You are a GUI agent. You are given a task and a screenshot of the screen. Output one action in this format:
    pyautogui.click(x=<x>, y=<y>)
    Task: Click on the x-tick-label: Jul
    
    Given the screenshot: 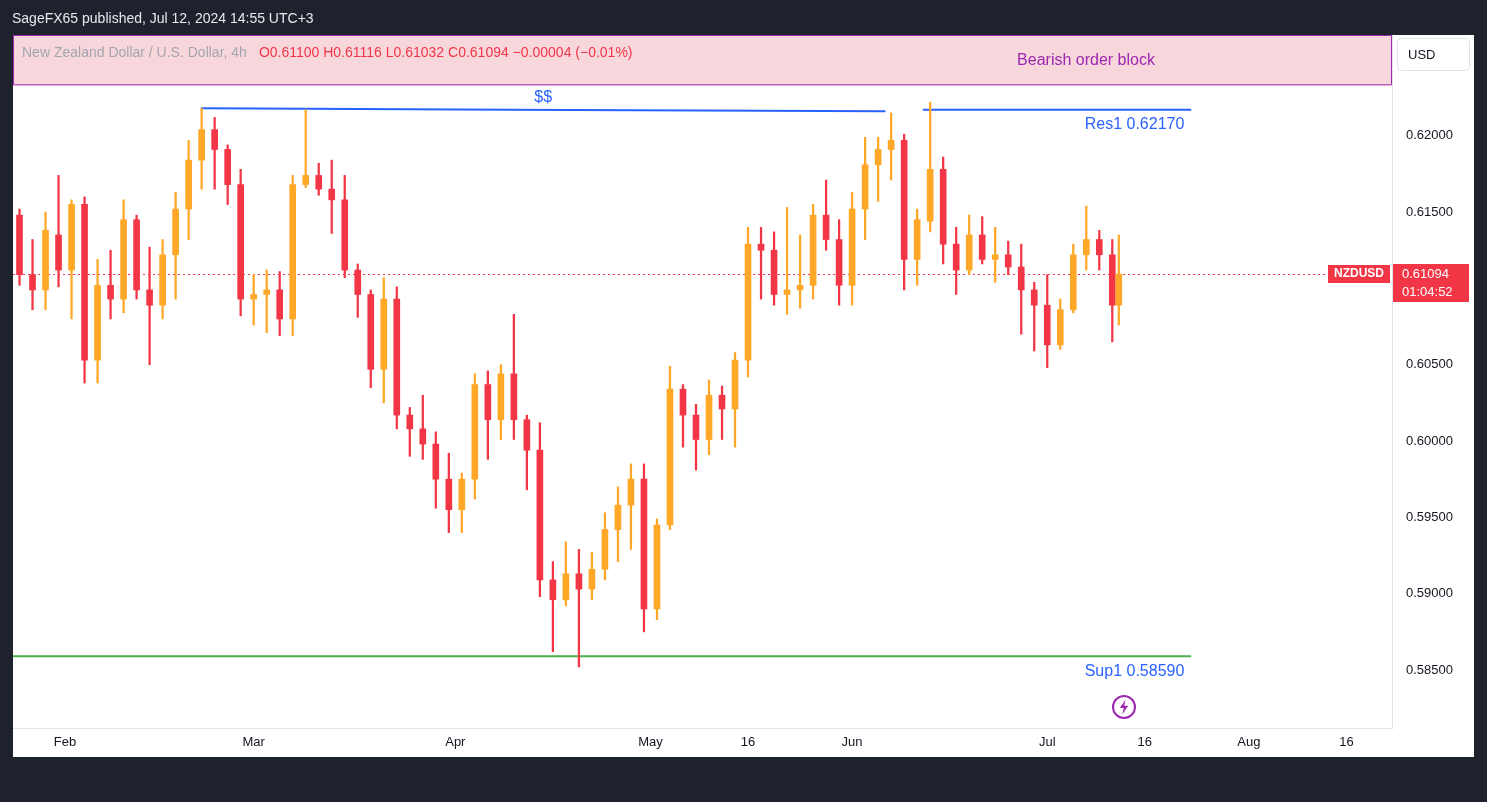 What is the action you would take?
    pyautogui.click(x=1047, y=742)
    